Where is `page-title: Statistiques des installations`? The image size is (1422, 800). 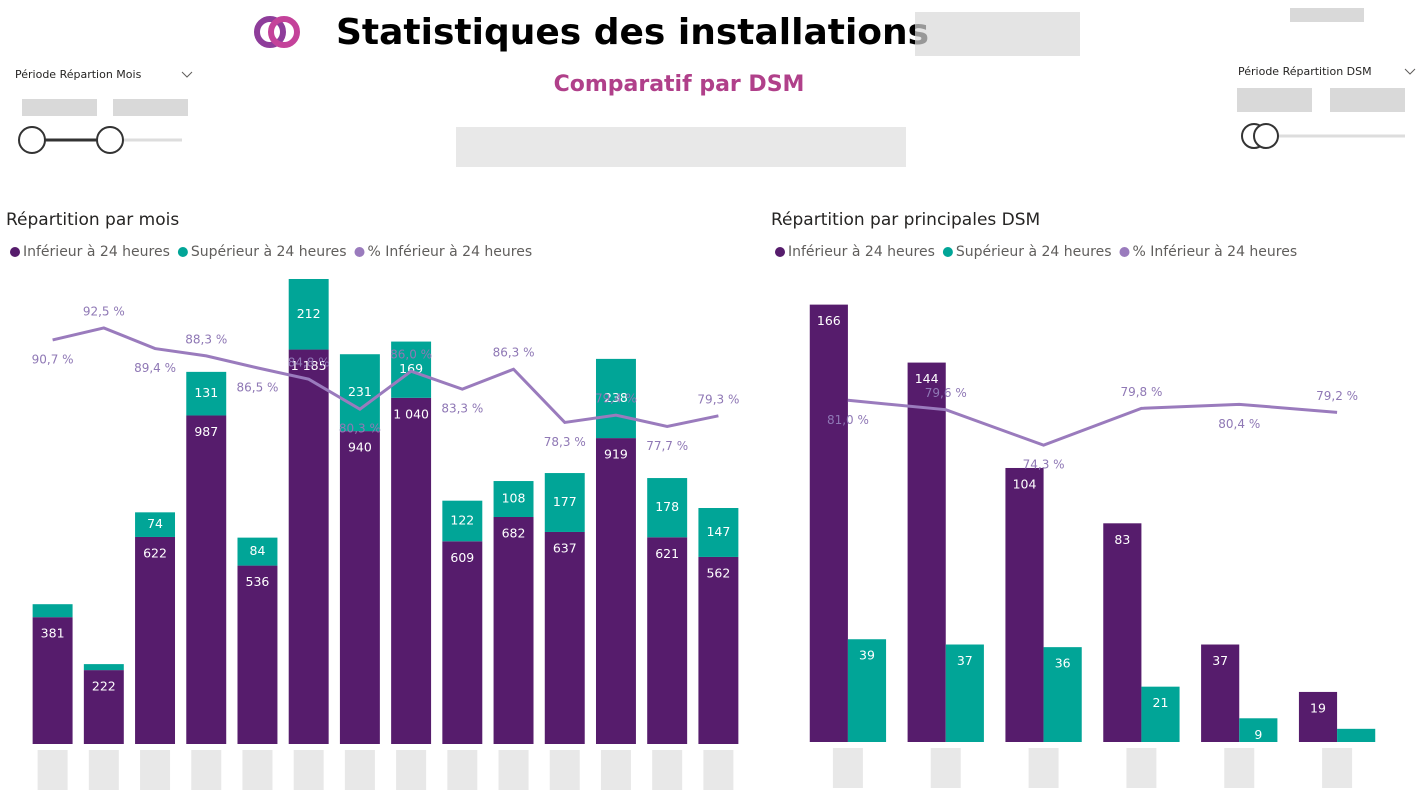 page-title: Statistiques des installations is located at coordinates (632, 32).